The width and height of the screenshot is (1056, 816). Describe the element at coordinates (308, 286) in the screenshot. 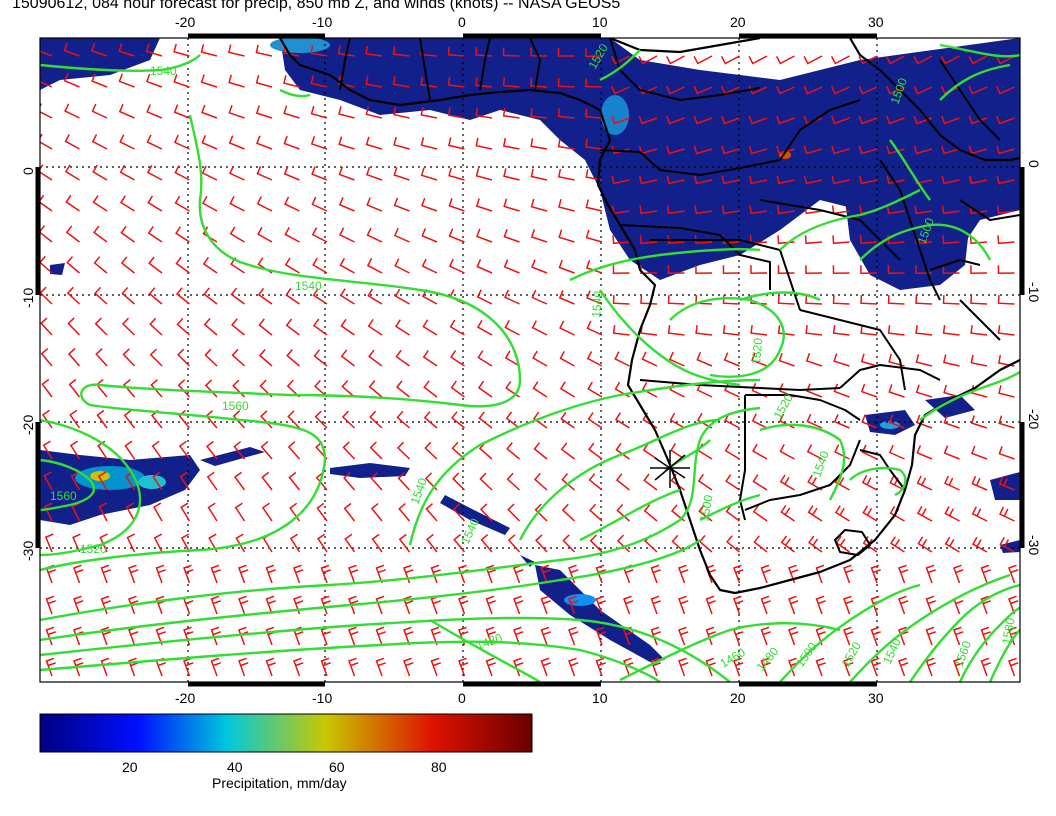

I see `contour-label: 1540` at that location.